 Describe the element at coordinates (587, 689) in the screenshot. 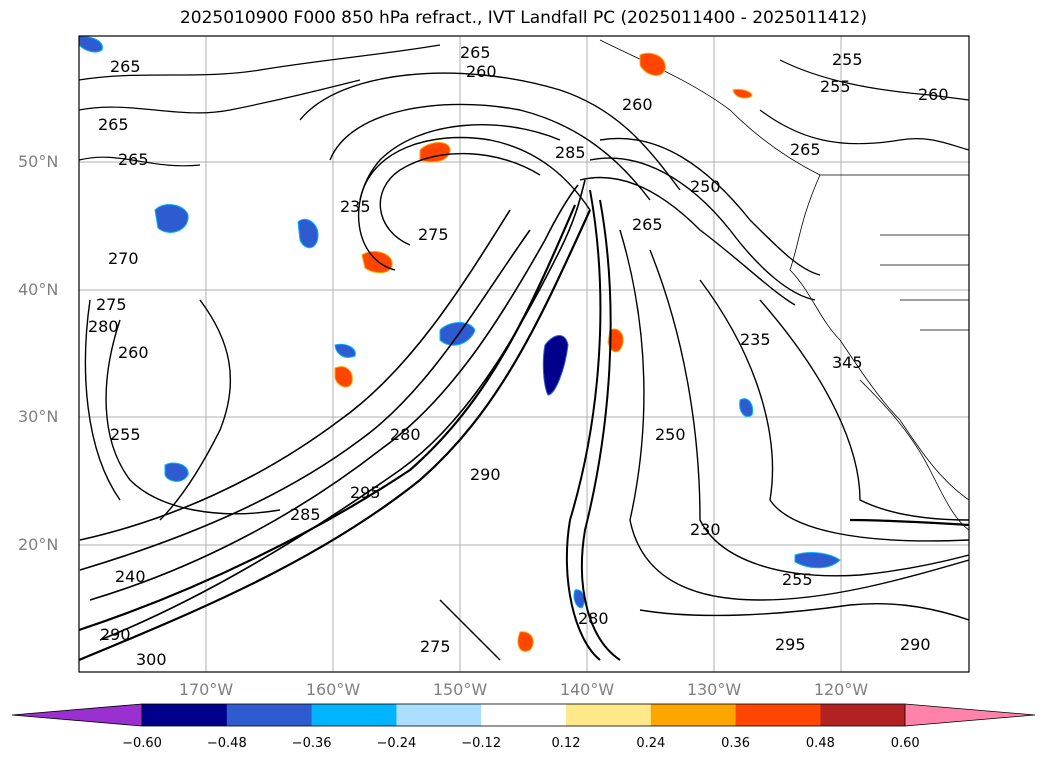

I see `lon-label: 140°W` at that location.